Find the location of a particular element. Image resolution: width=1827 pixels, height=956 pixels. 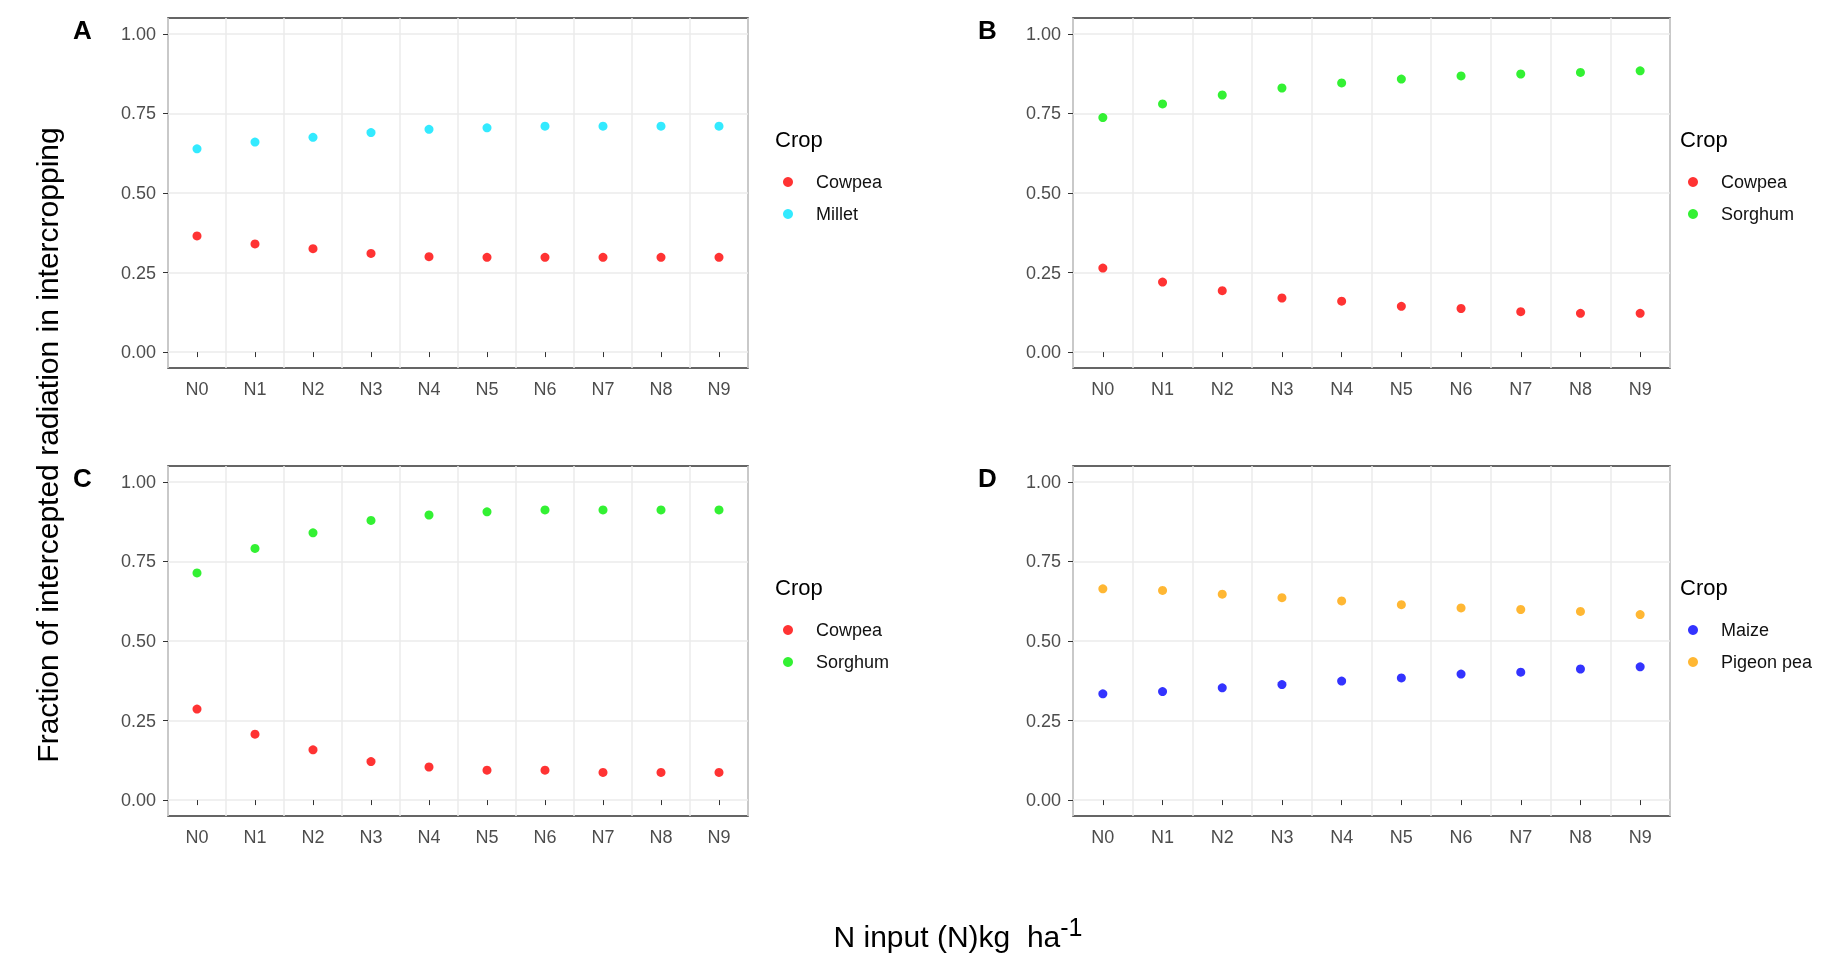

legend-label: Pigeon pea is located at coordinates (1767, 662).